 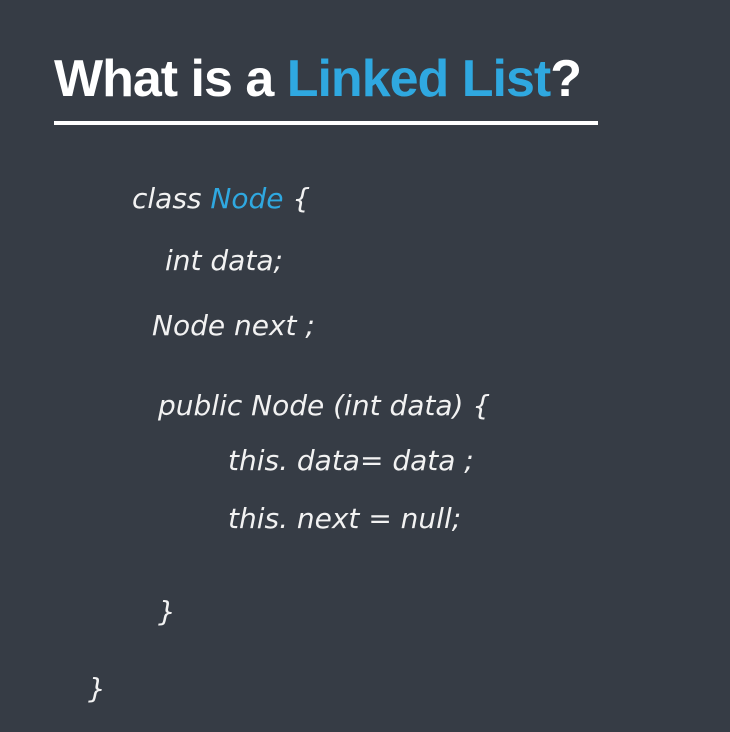 I want to click on title-suffix: ?, so click(x=566, y=79).